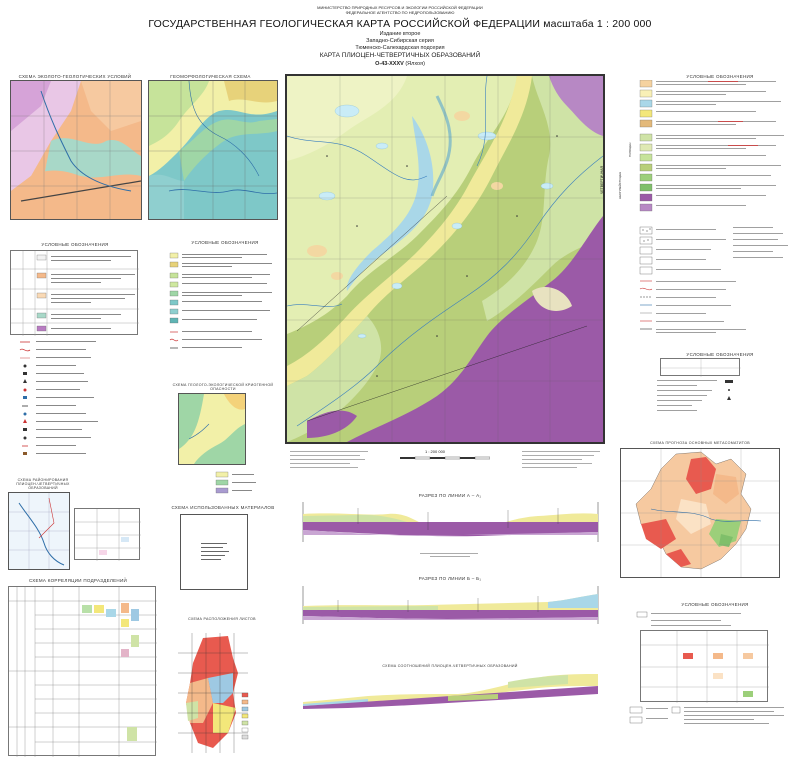  I want to click on location-scheme-inset, so click(220, 693).